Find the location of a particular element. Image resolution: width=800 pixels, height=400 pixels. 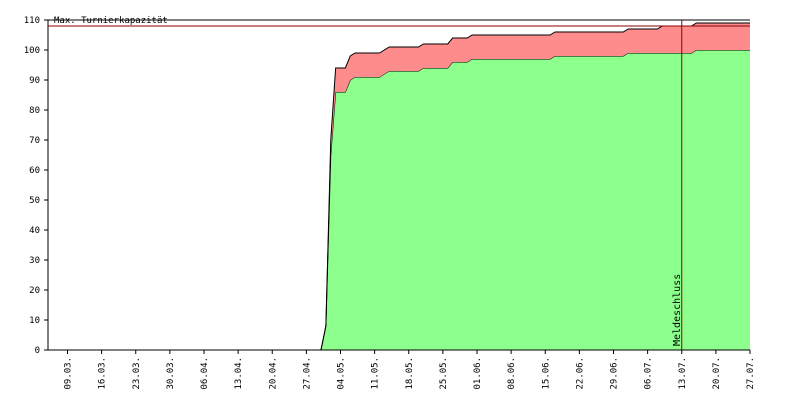

x-tick-label: 13.07. is located at coordinates (683, 373).